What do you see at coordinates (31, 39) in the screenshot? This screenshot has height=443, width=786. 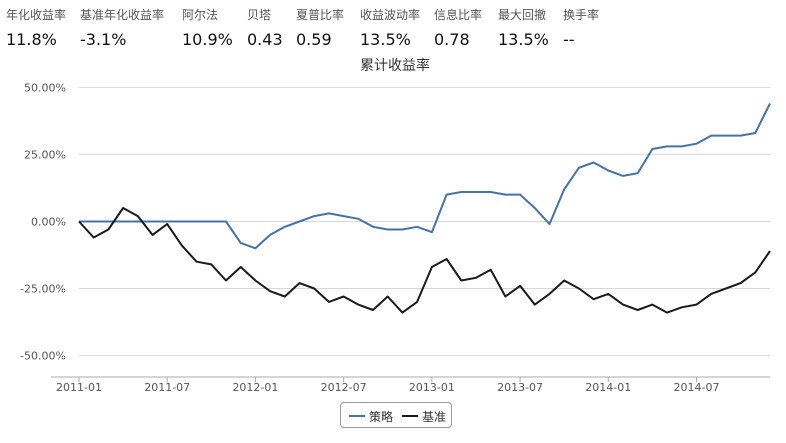 I see `metric-value: 11.8%` at bounding box center [31, 39].